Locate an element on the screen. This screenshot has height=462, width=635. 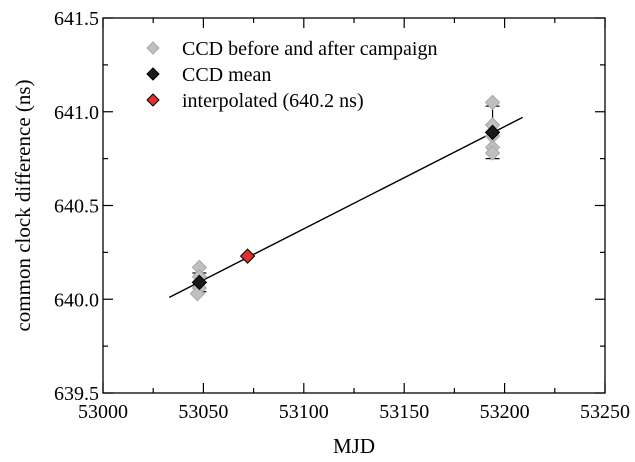
x-tick-label: 53100 is located at coordinates (304, 412).